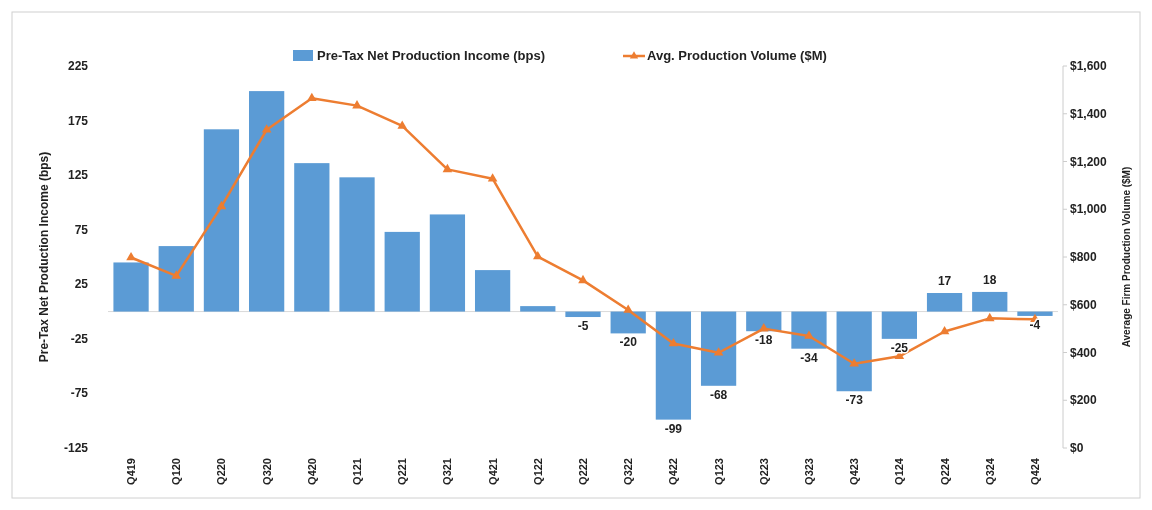 This screenshot has width=1152, height=510. Describe the element at coordinates (628, 471) in the screenshot. I see `x-tick-label: Q322` at that location.